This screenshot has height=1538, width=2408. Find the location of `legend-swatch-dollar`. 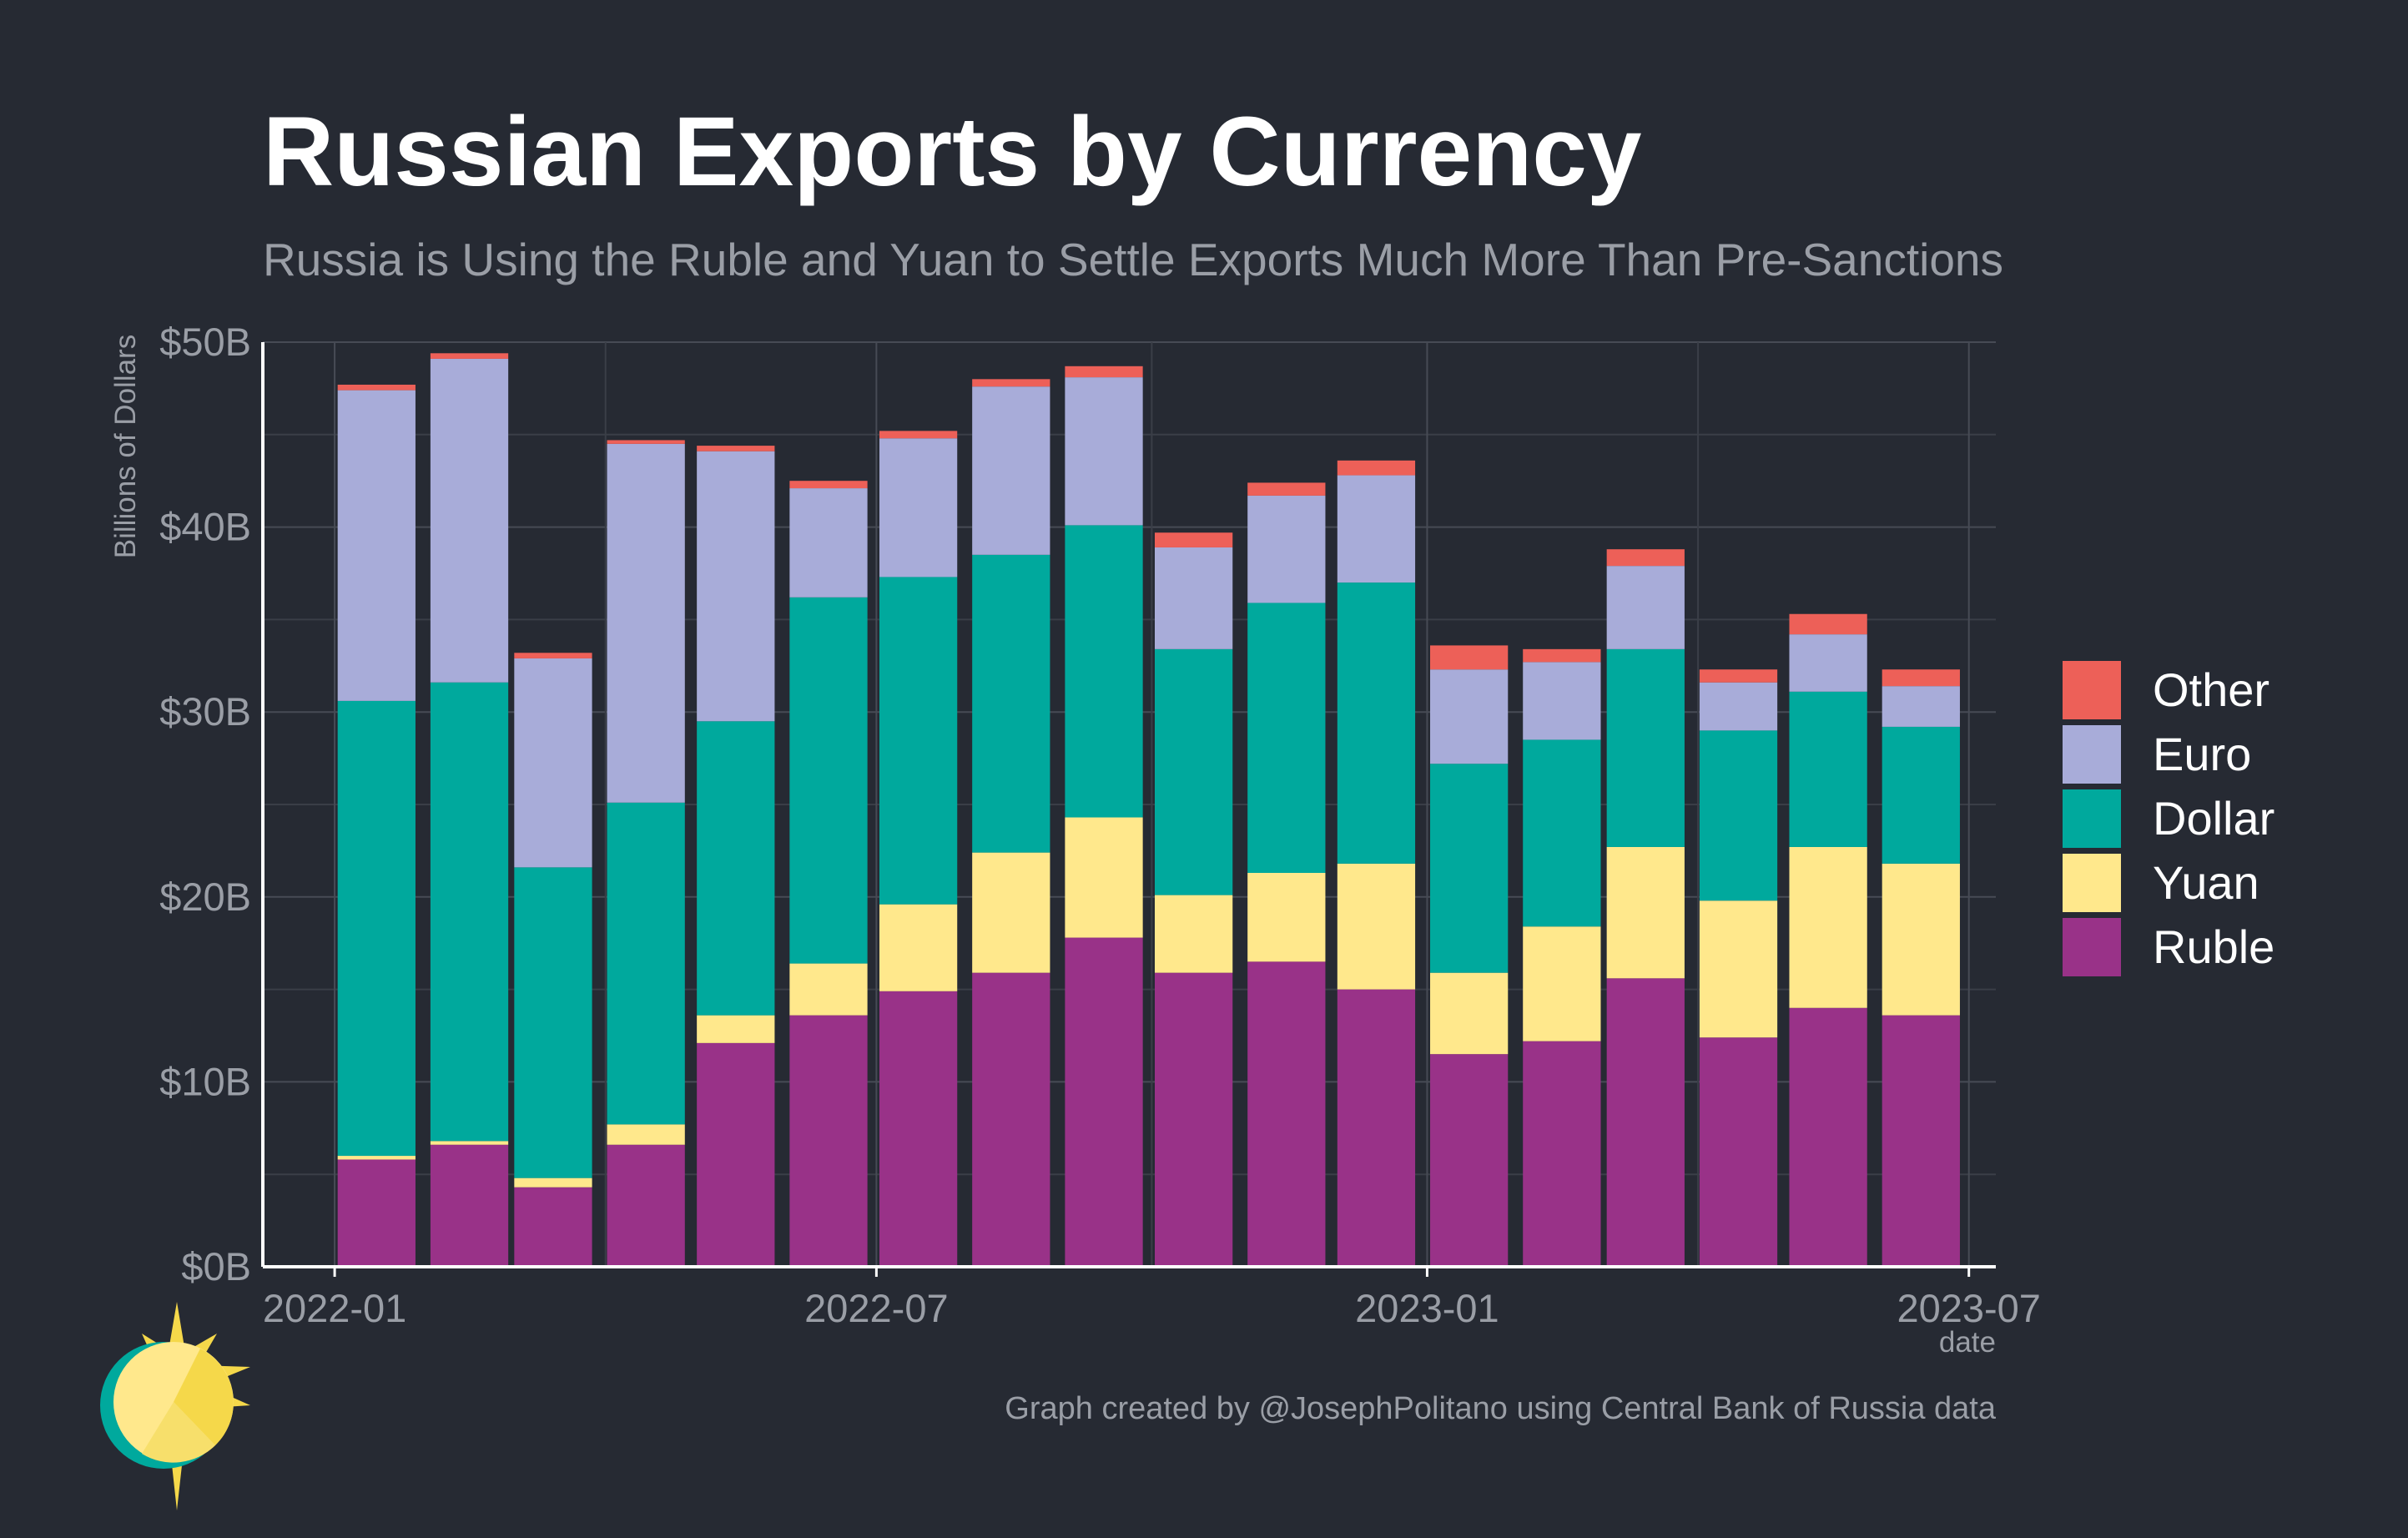

legend-swatch-dollar is located at coordinates (2092, 818).